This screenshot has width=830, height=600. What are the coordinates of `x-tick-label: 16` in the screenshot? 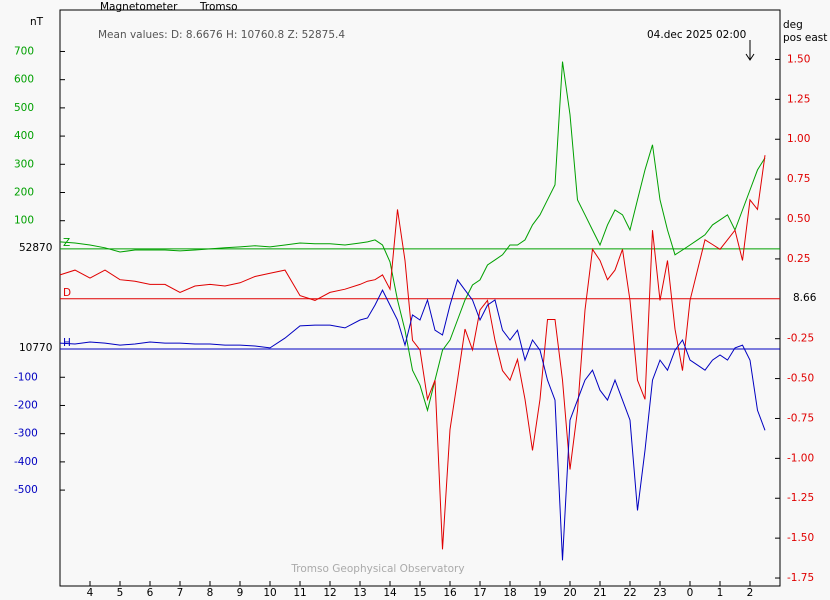 It's located at (450, 593).